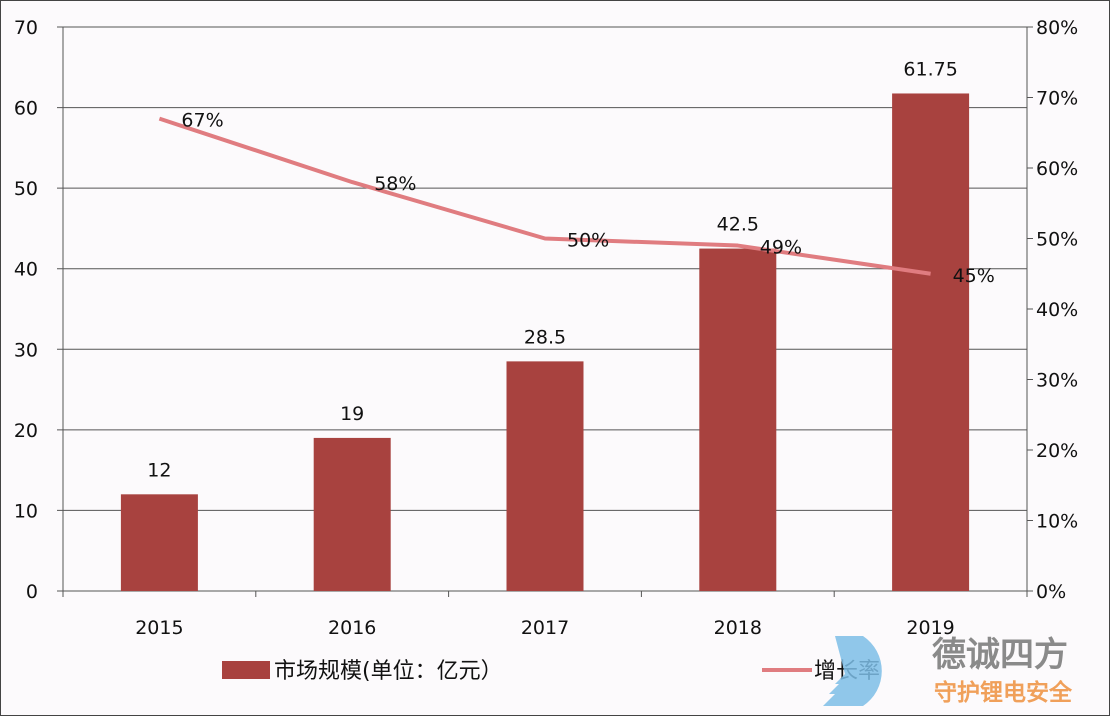  I want to click on right-tick-label: 70%, so click(1057, 99).